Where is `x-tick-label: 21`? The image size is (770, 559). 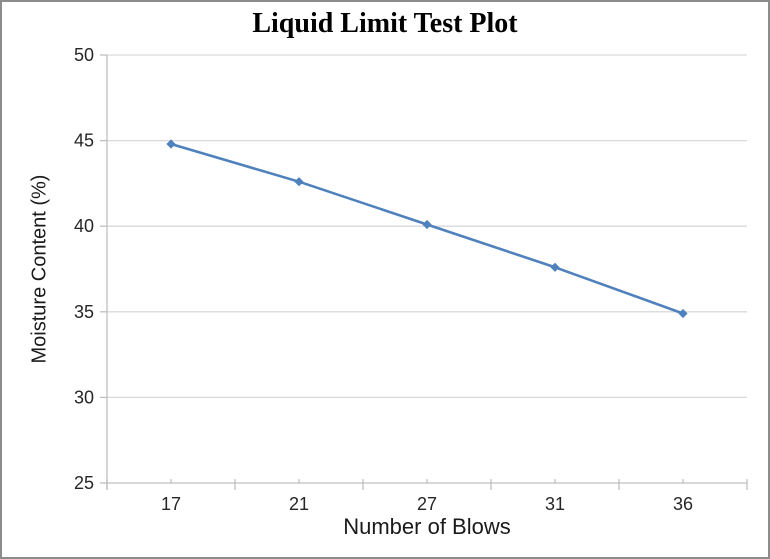
x-tick-label: 21 is located at coordinates (299, 504).